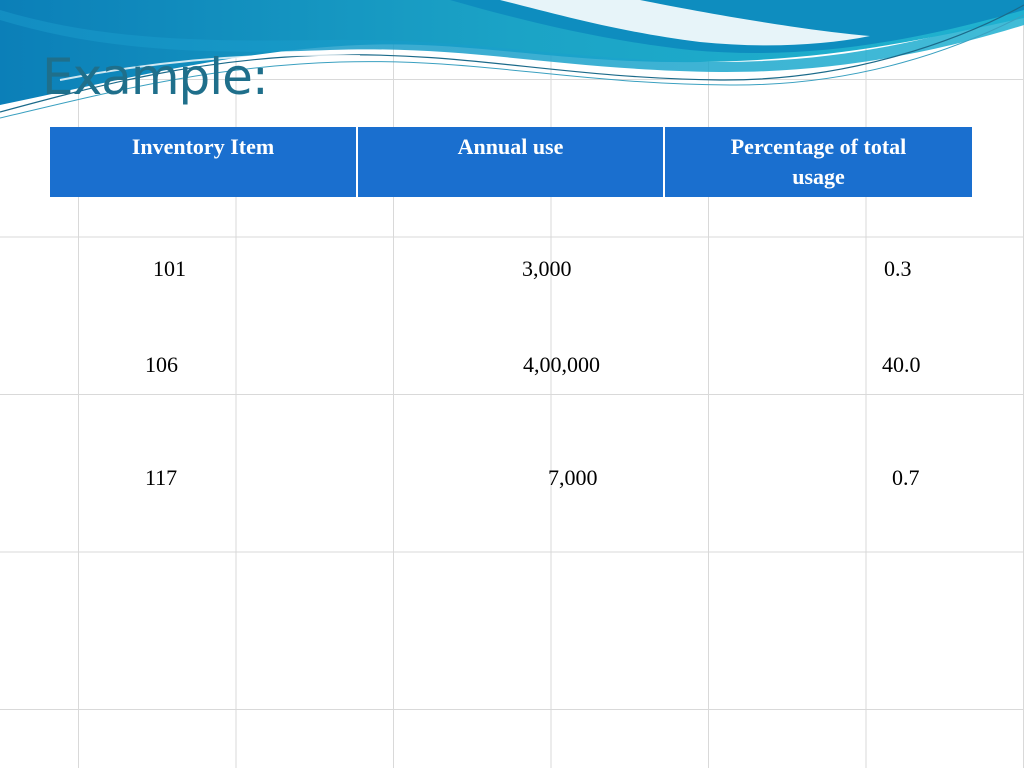 This screenshot has width=1024, height=768. Describe the element at coordinates (161, 477) in the screenshot. I see `row-3-inventory-item: 117` at that location.